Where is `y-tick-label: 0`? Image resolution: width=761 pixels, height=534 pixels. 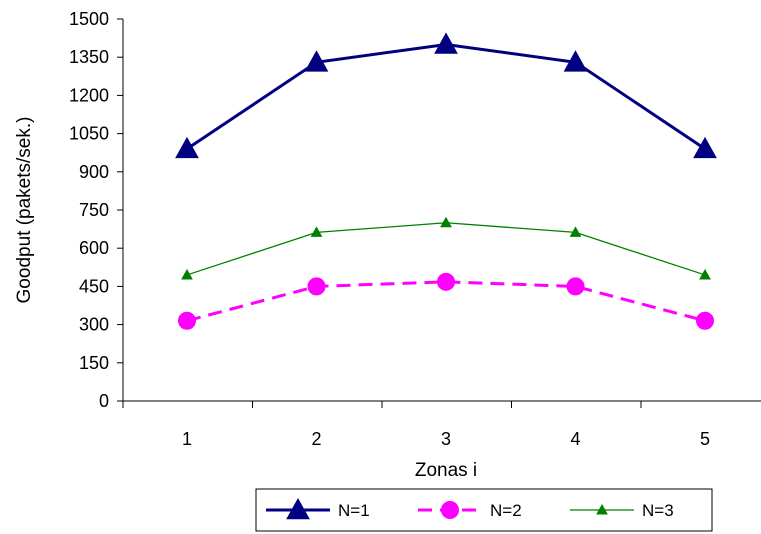
y-tick-label: 0 is located at coordinates (104, 401).